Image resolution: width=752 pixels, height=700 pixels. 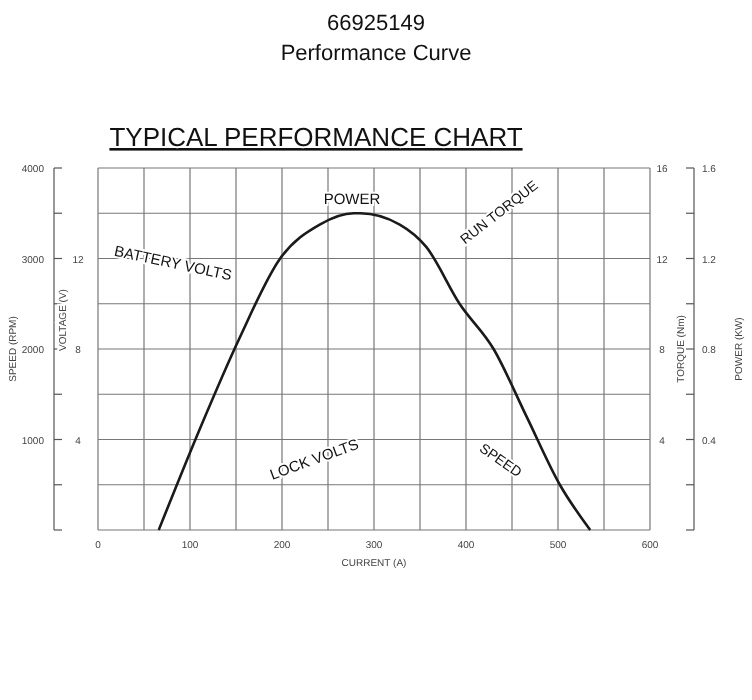 I want to click on chart-subtitle: Performance Curve, so click(x=376, y=54).